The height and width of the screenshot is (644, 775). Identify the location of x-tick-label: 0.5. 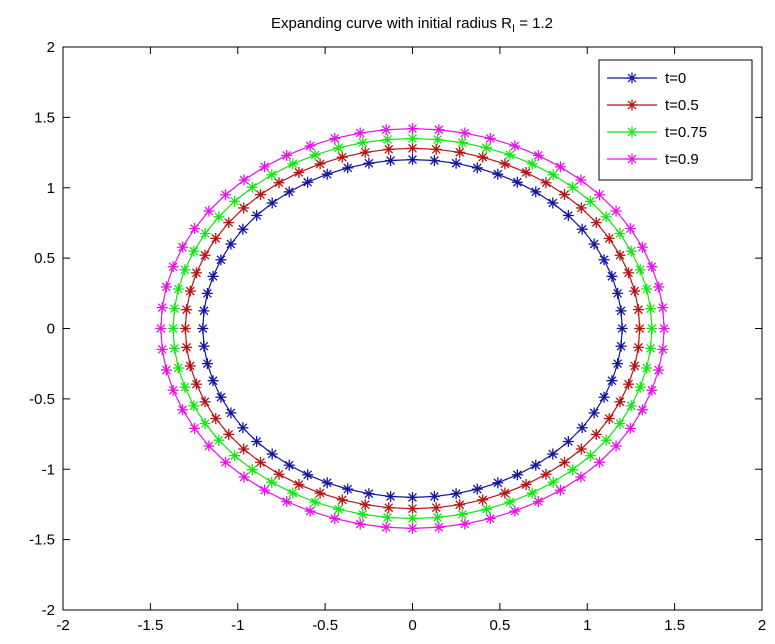
(499, 625).